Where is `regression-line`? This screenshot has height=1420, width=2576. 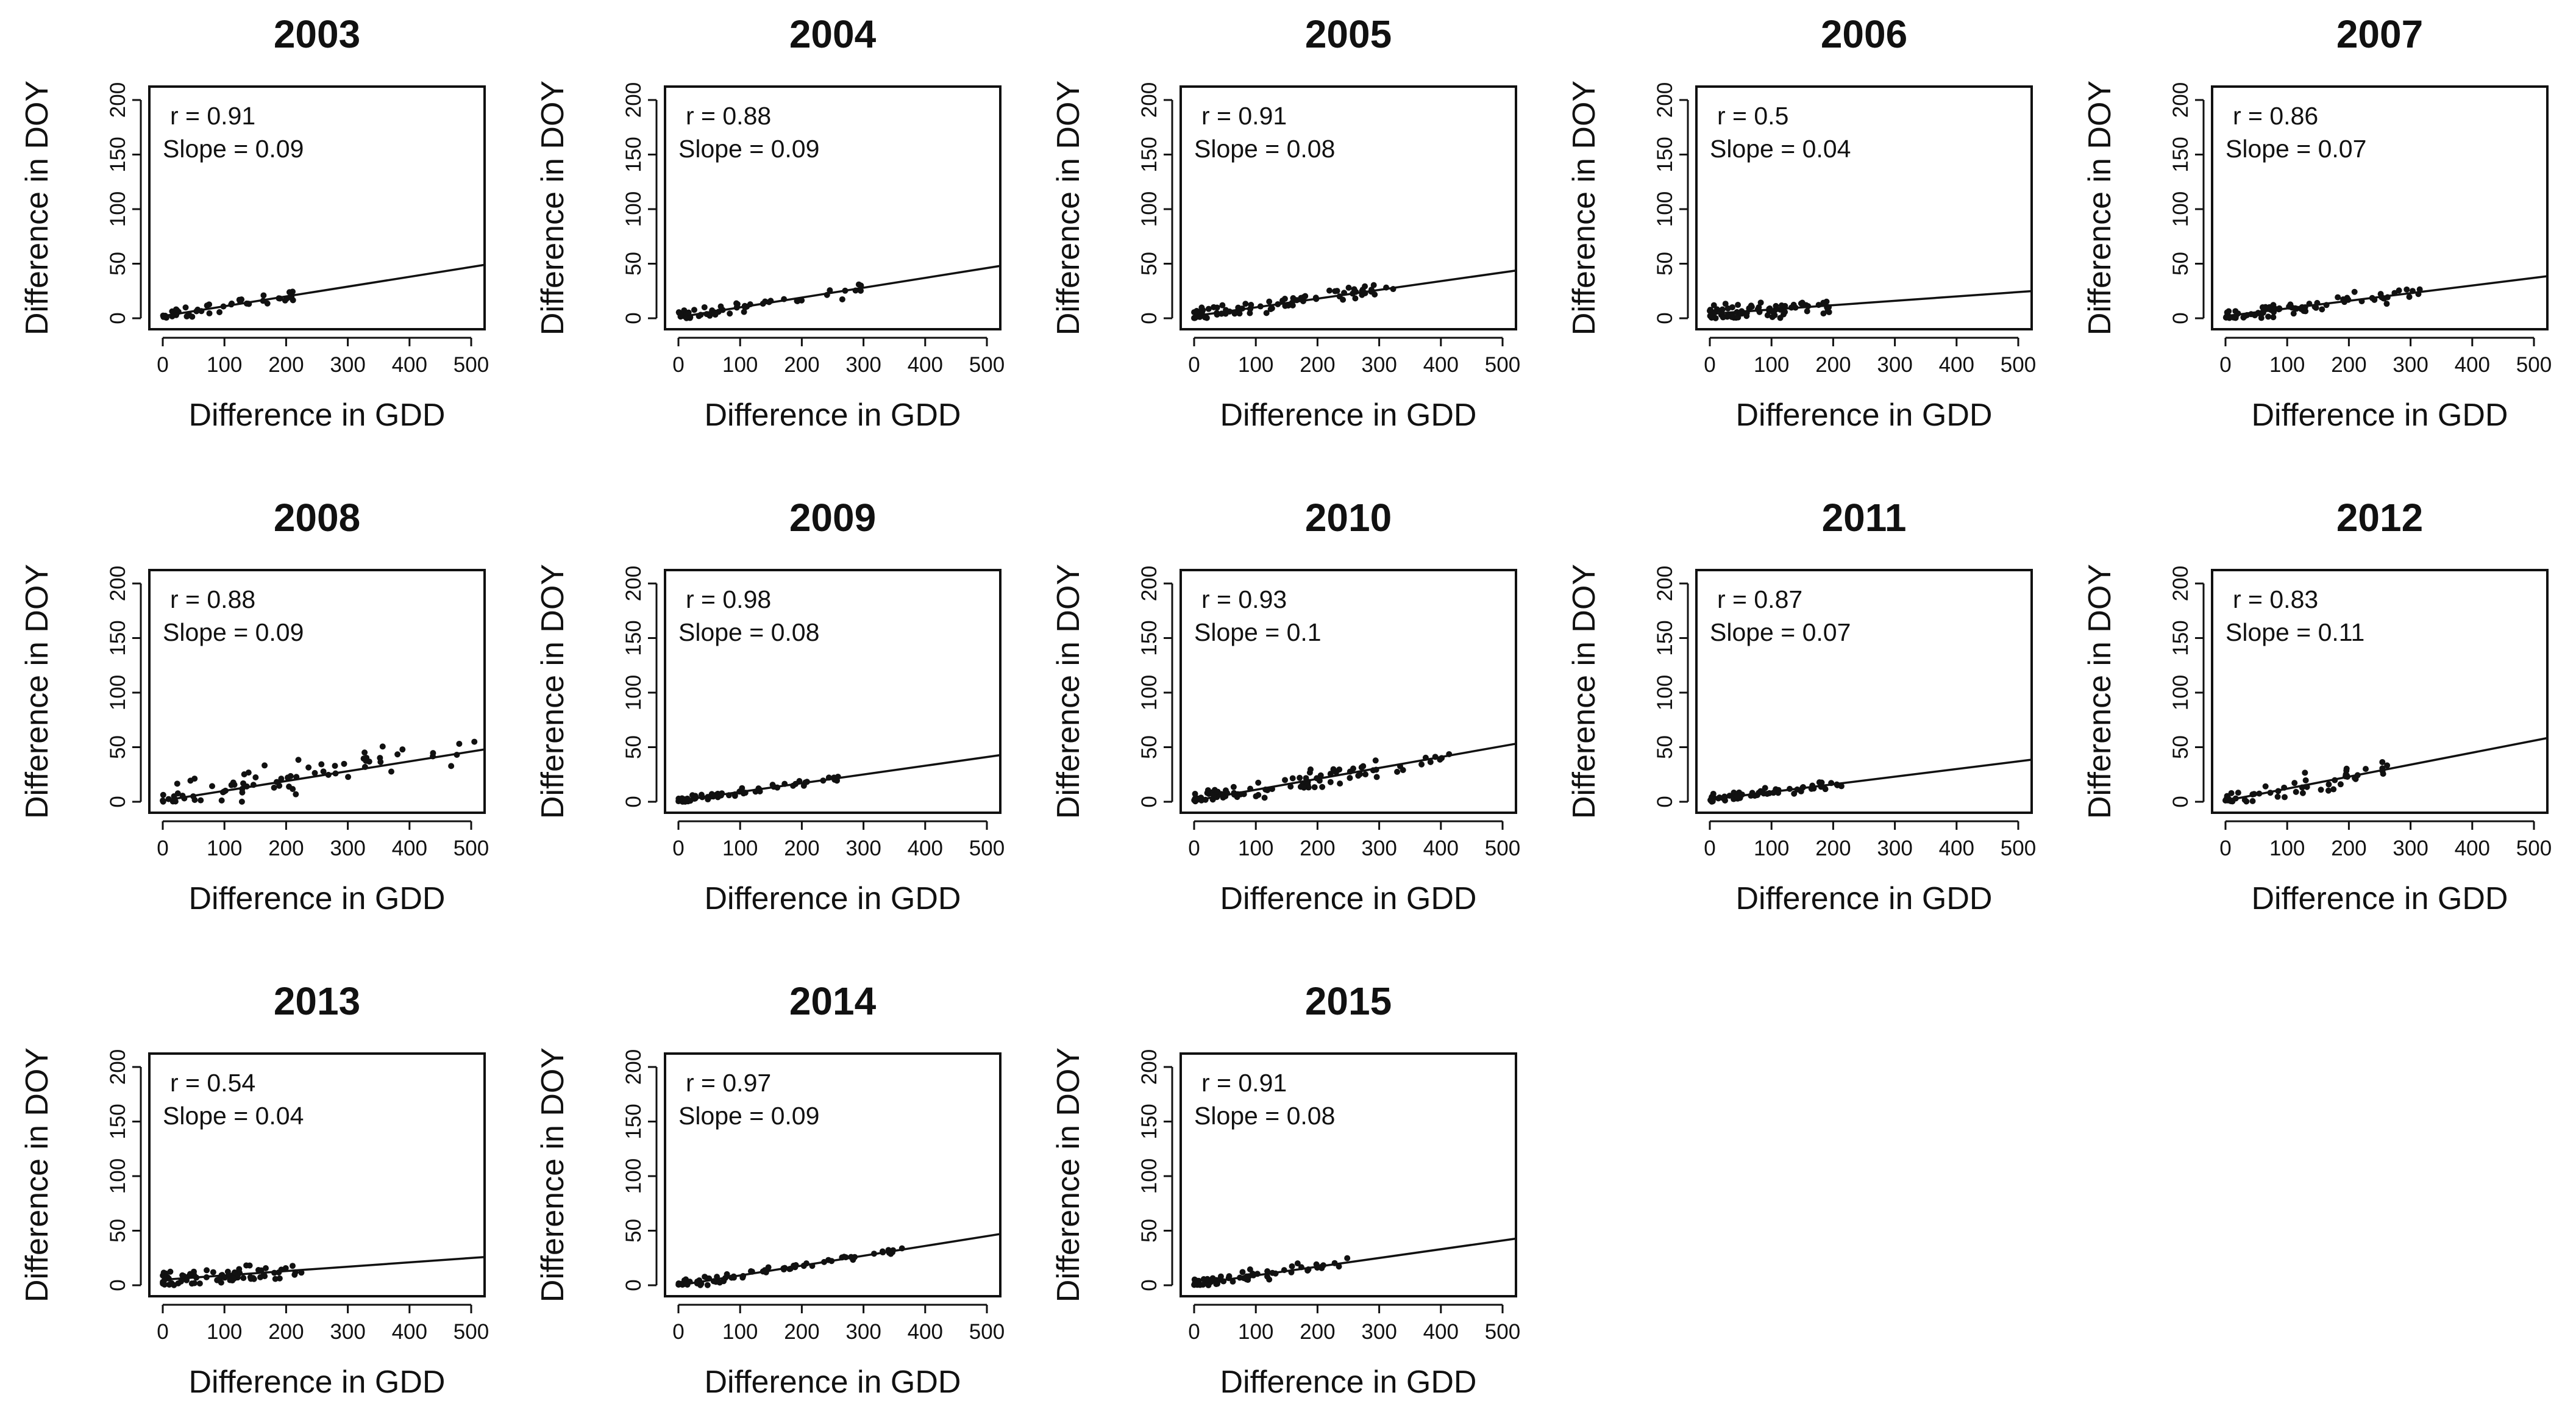
regression-line is located at coordinates (323, 775).